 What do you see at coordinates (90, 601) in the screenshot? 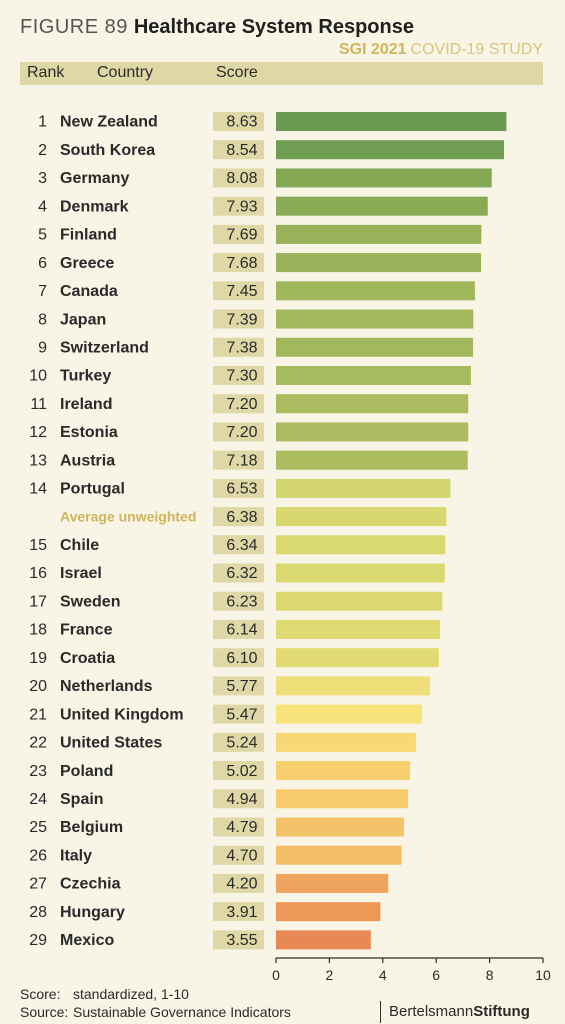
I see `country-label: Sweden` at bounding box center [90, 601].